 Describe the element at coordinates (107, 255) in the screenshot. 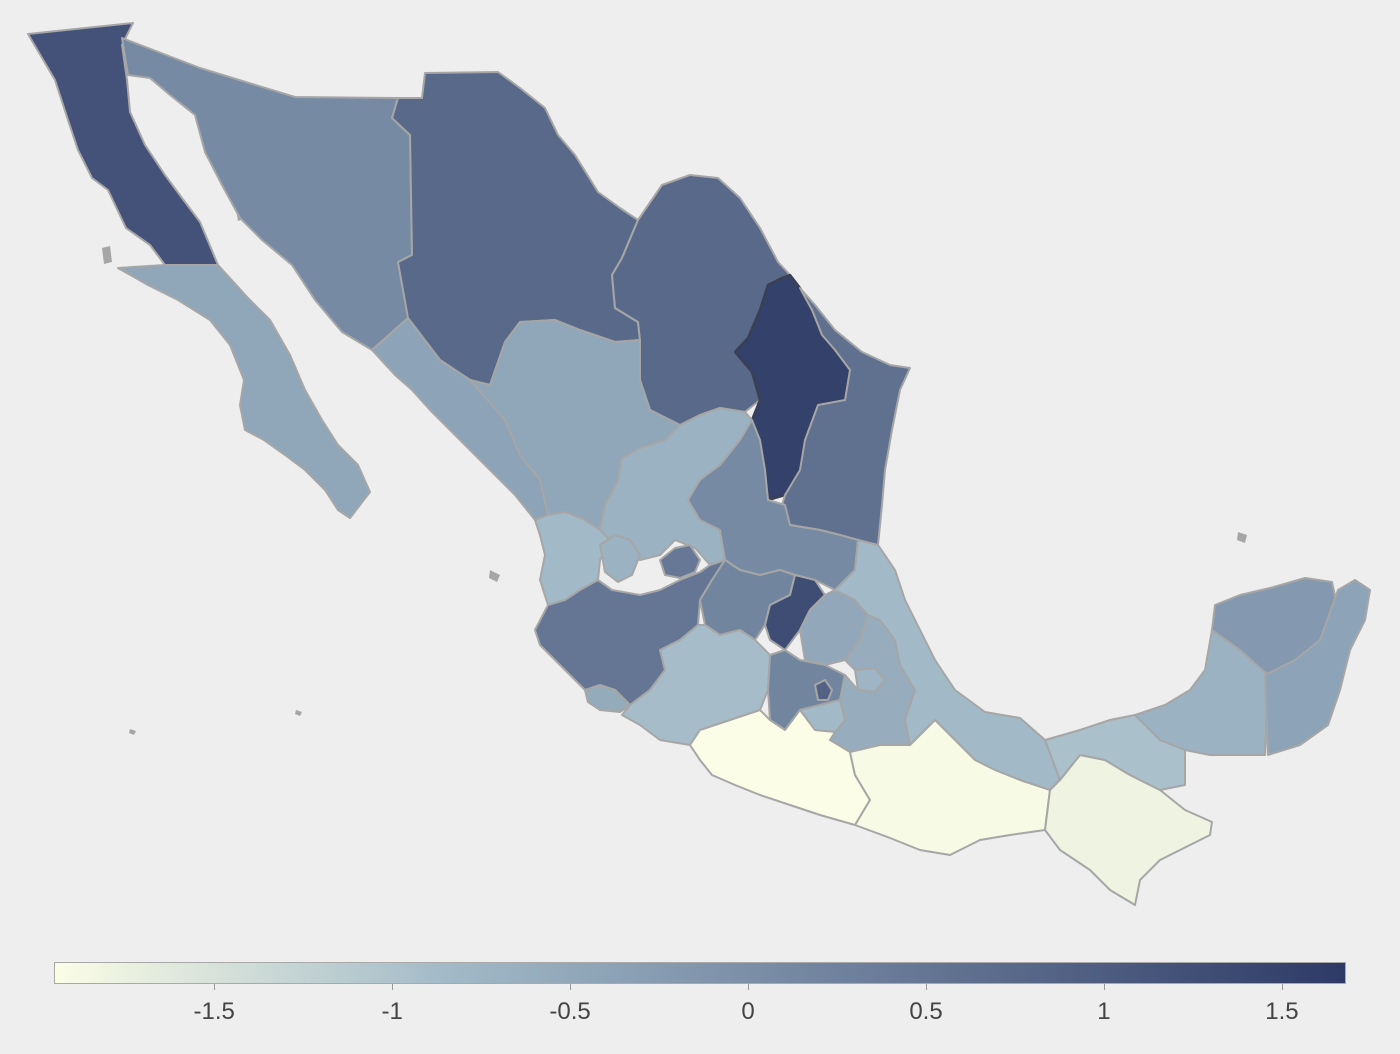

I see `island-guadalupe` at that location.